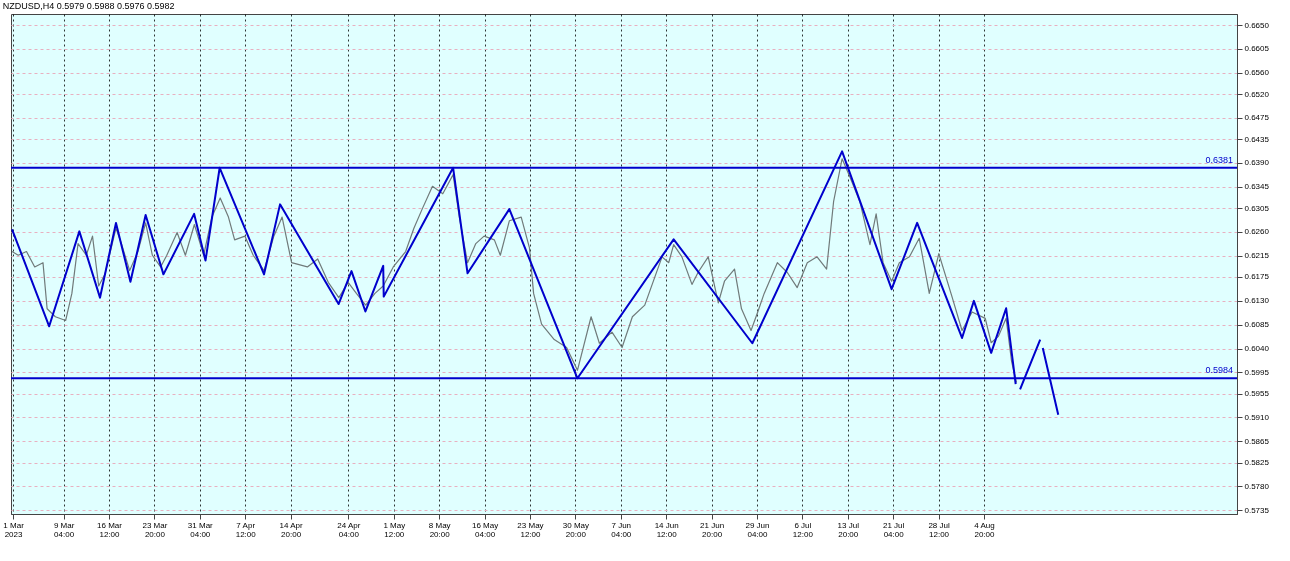  What do you see at coordinates (200, 529) in the screenshot?
I see `x-tick-label: 31 Mar 04:00` at bounding box center [200, 529].